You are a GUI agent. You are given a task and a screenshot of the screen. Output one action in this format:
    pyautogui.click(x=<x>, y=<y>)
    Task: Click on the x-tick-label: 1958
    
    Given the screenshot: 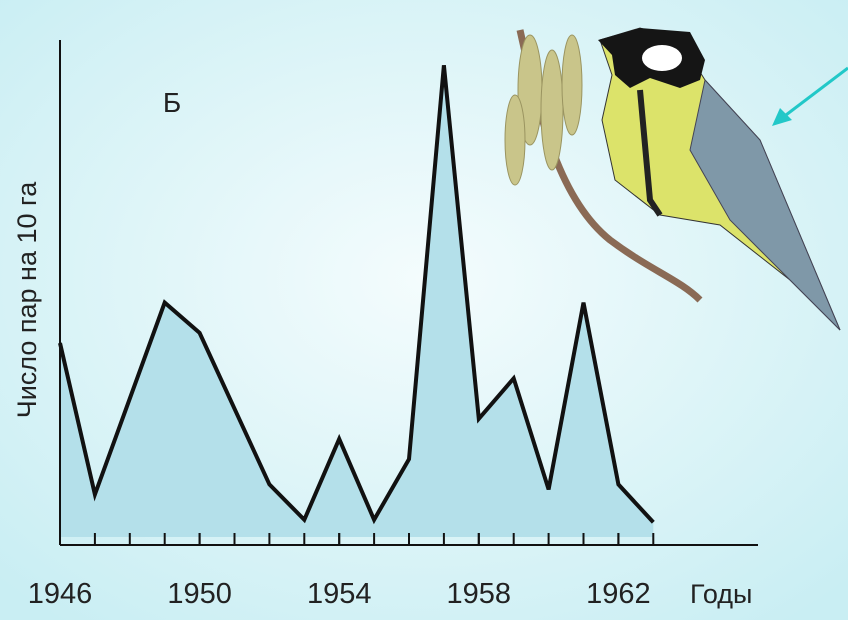 What is the action you would take?
    pyautogui.click(x=479, y=594)
    